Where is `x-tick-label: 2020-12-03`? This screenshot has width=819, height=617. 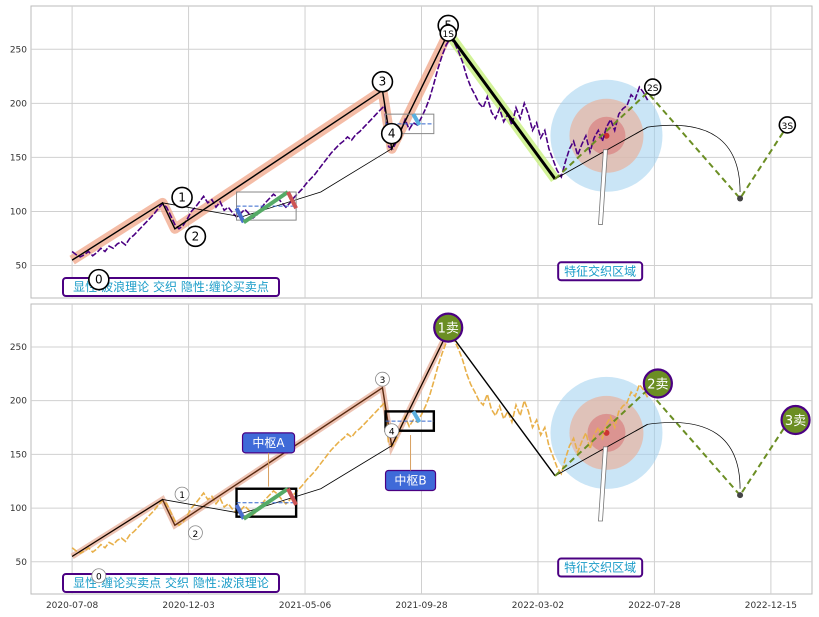 x-tick-label: 2020-12-03 is located at coordinates (188, 606).